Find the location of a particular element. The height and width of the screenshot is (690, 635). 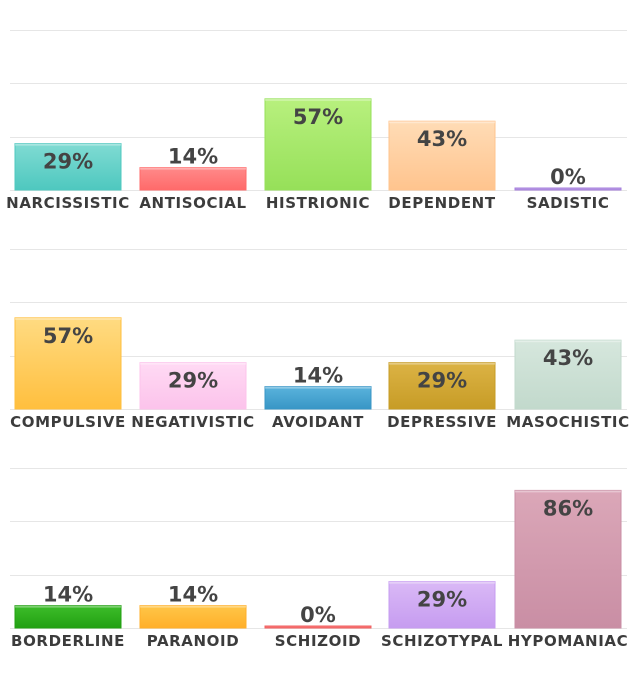

bar-value-label: 86% is located at coordinates (568, 508).